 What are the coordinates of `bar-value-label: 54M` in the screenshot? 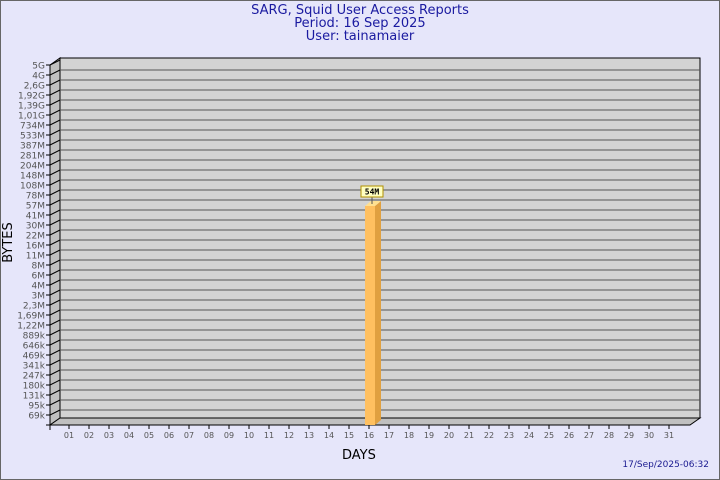 It's located at (372, 192).